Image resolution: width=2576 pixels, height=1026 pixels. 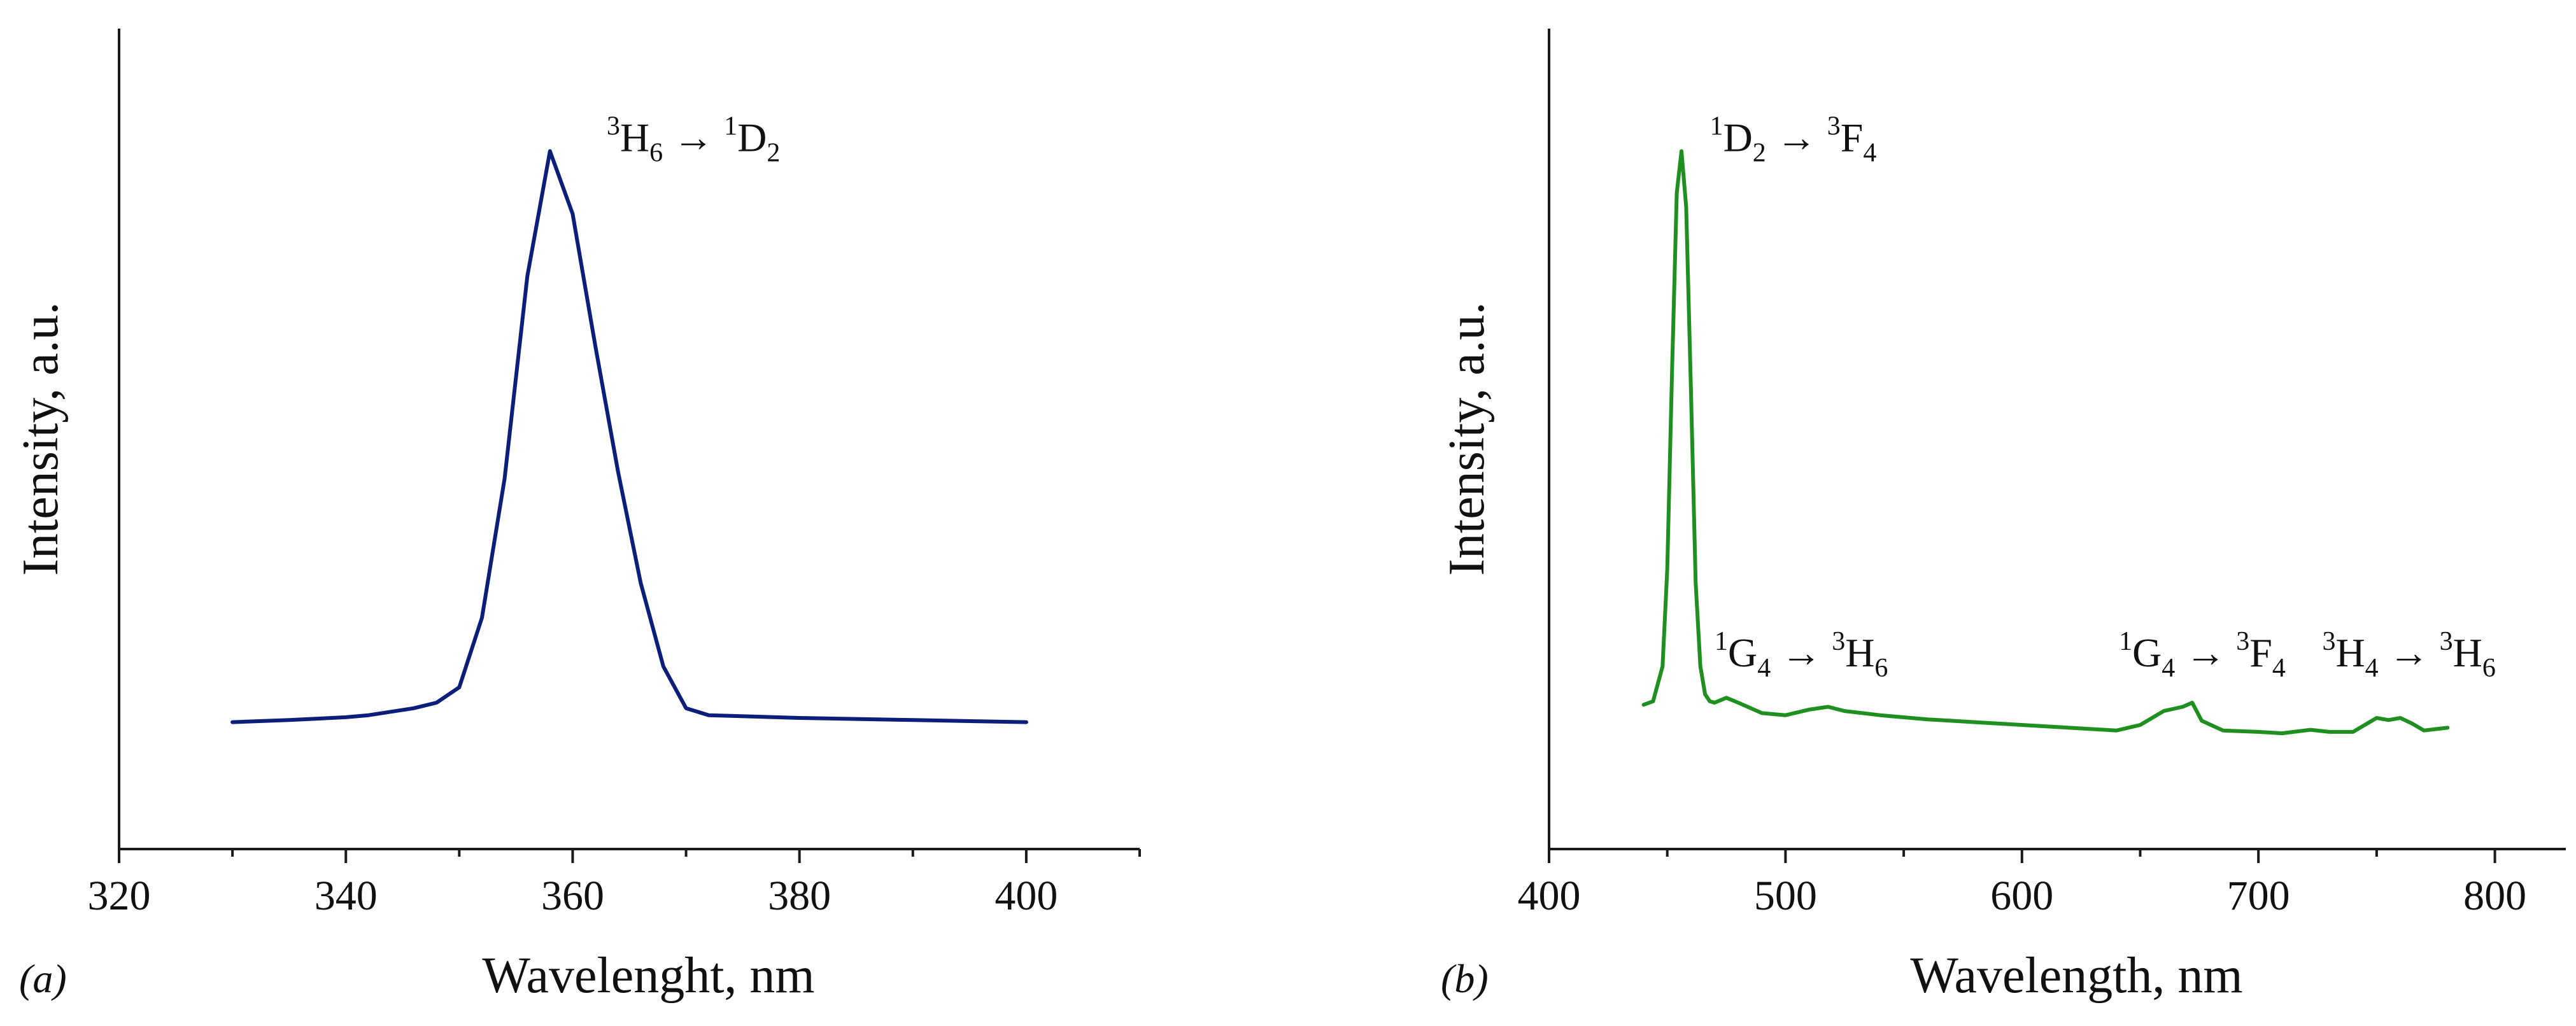 What do you see at coordinates (693, 140) in the screenshot?
I see `transition-label: 3H6 → 1D2` at bounding box center [693, 140].